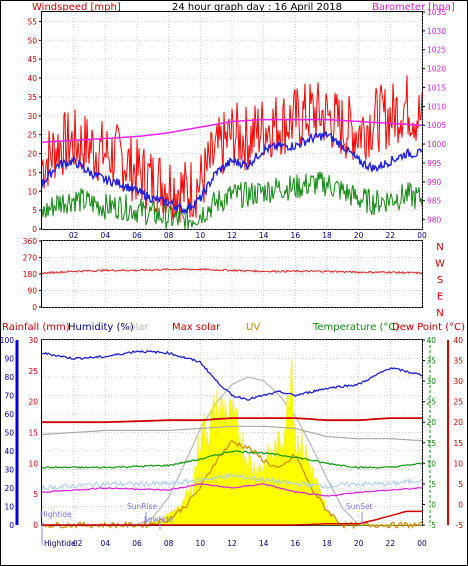 The height and width of the screenshot is (566, 468). I want to click on humidity-y-tick-label: 10, so click(9, 507).